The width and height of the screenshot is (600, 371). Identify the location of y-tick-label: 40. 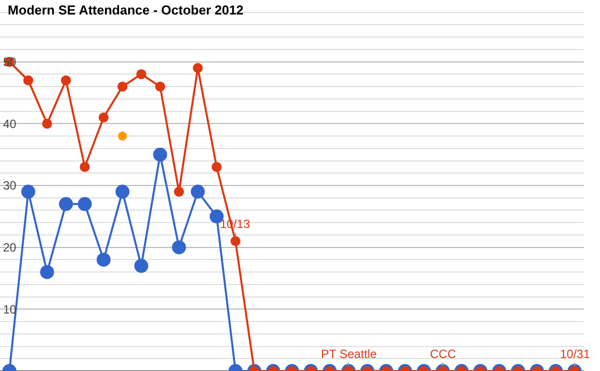
(10, 123).